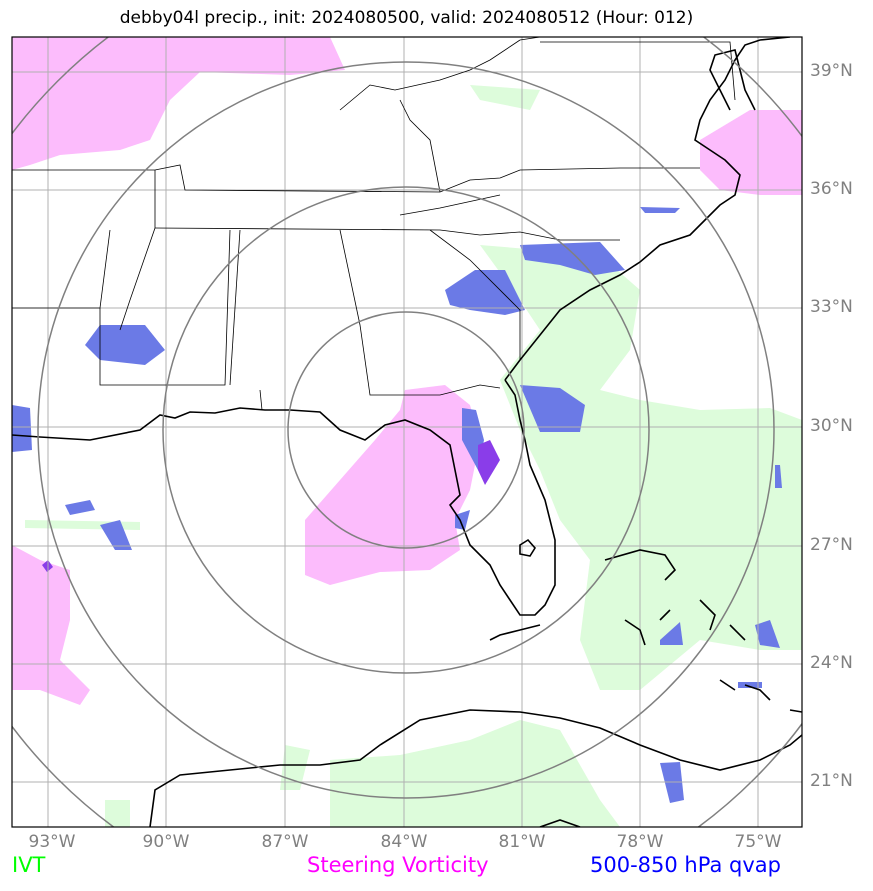 The image size is (873, 891). What do you see at coordinates (515, 632) in the screenshot?
I see `keys` at bounding box center [515, 632].